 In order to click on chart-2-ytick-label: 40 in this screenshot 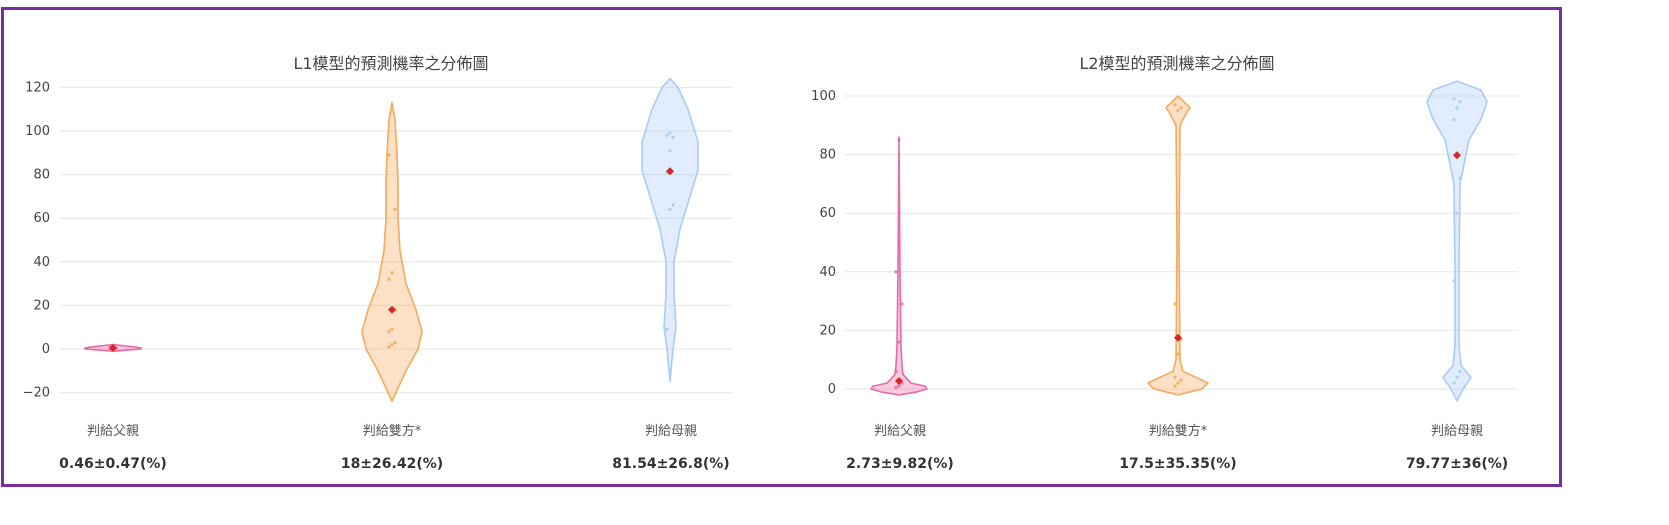, I will do `click(827, 272)`.